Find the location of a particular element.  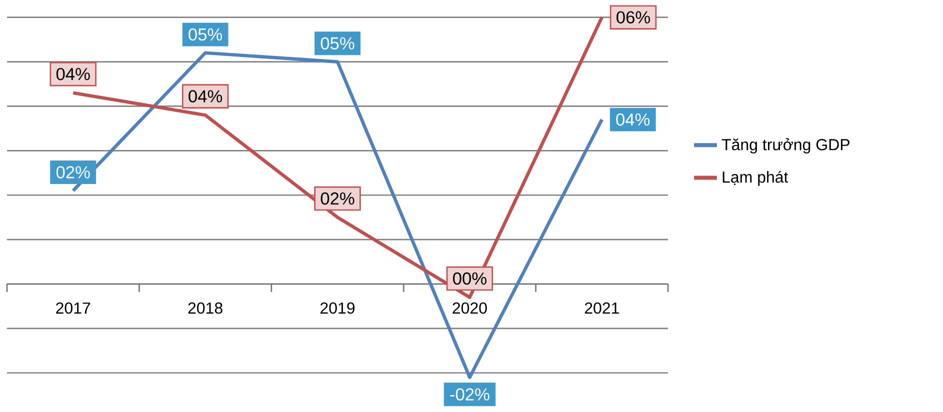

x-tick-label: 2019 is located at coordinates (337, 308).